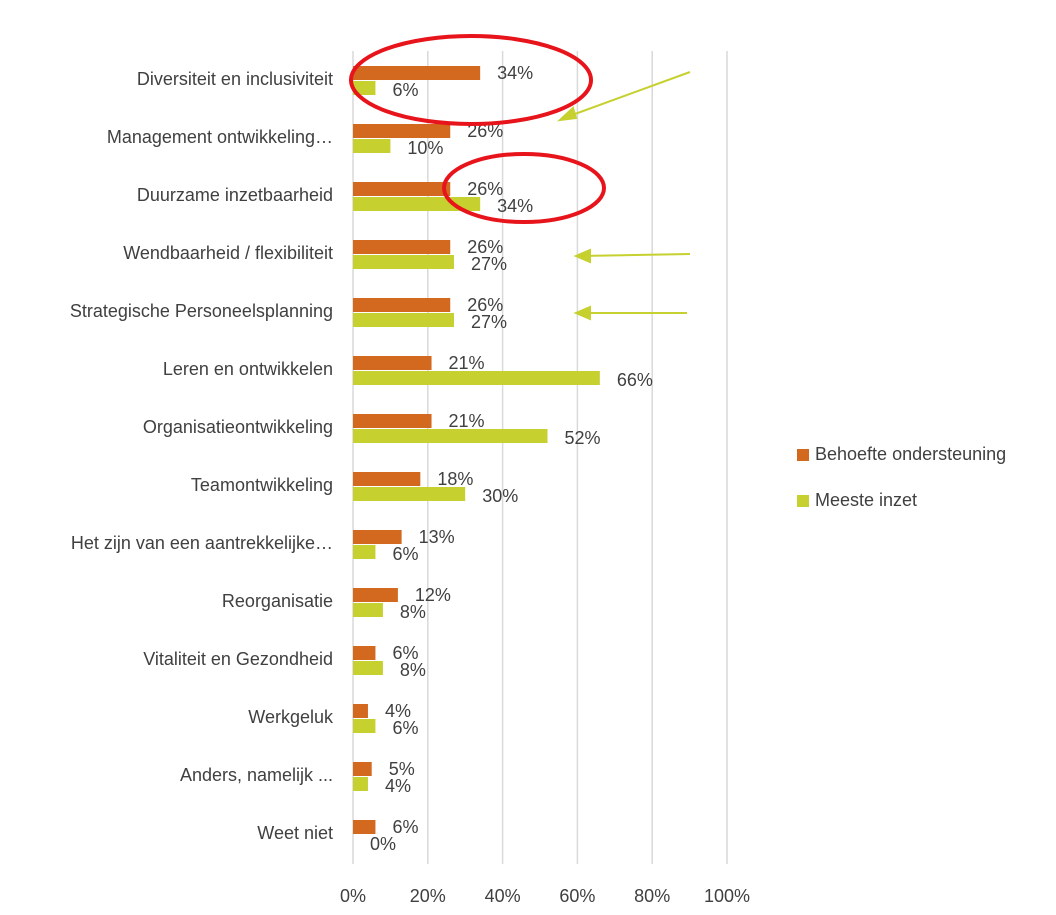 This screenshot has height=915, width=1056. Describe the element at coordinates (238, 427) in the screenshot. I see `category-label: Organisatieontwikkeling` at that location.